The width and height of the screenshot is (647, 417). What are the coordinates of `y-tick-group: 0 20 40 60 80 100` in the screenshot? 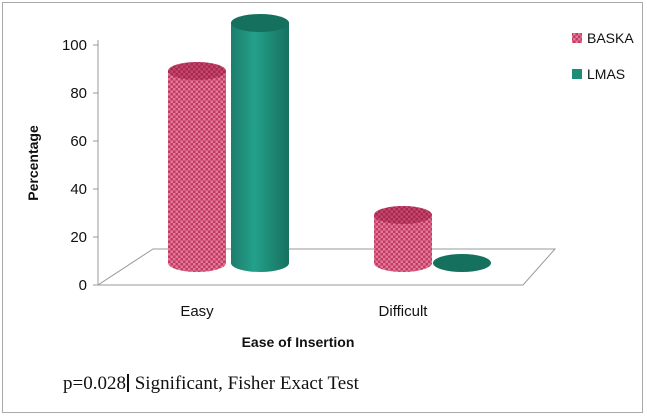 It's located at (80, 165).